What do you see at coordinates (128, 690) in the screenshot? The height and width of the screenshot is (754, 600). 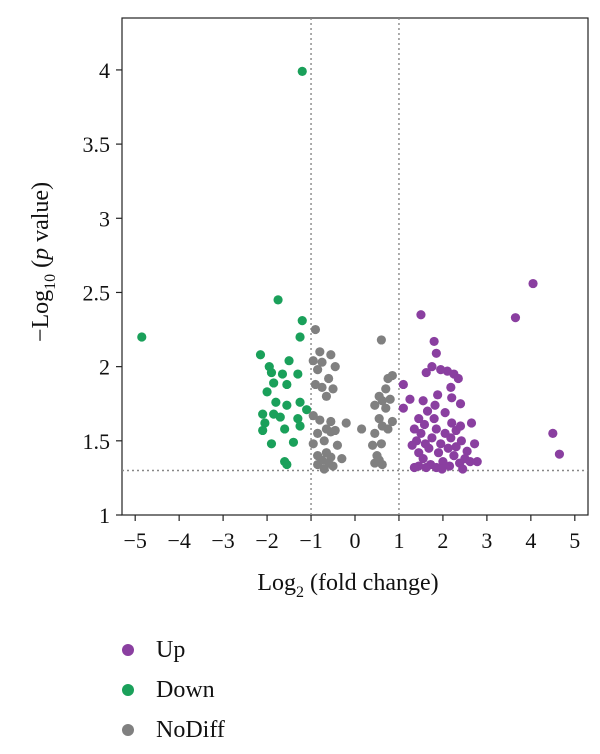 I see `legend-marker-down` at bounding box center [128, 690].